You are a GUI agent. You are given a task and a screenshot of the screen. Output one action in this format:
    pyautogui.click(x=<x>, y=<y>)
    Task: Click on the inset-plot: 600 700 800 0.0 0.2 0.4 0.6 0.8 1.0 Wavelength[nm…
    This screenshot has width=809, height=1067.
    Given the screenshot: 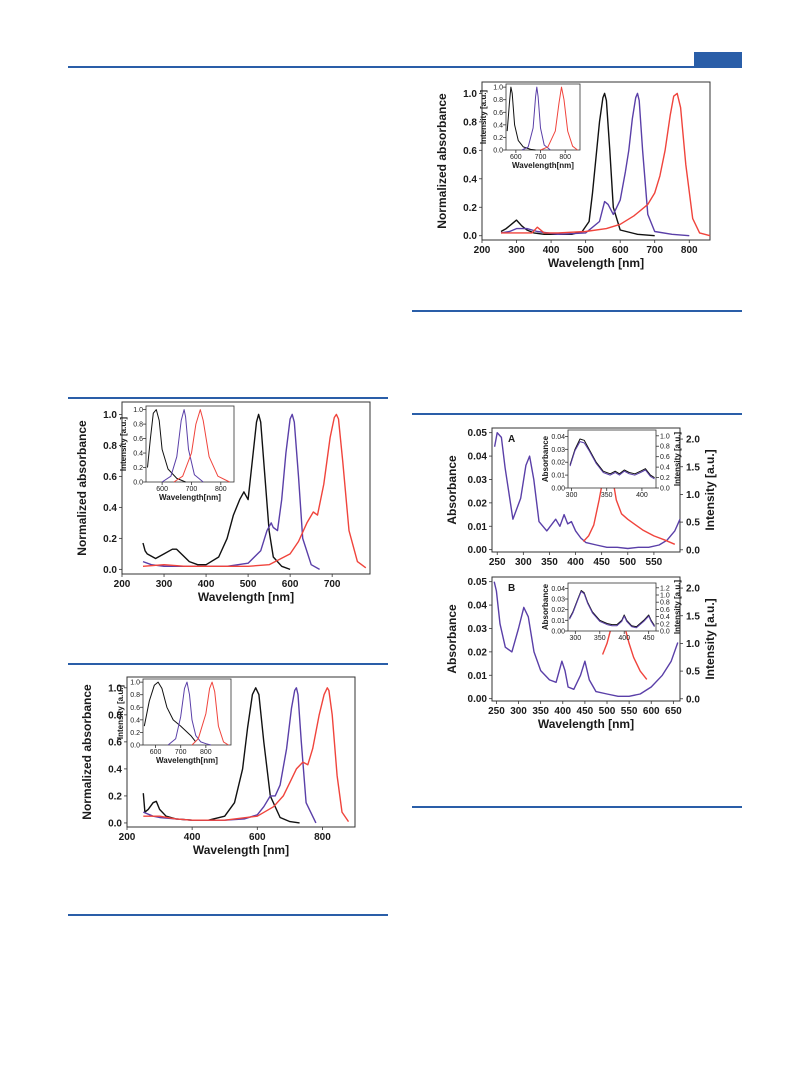 What is the action you would take?
    pyautogui.click(x=174, y=721)
    